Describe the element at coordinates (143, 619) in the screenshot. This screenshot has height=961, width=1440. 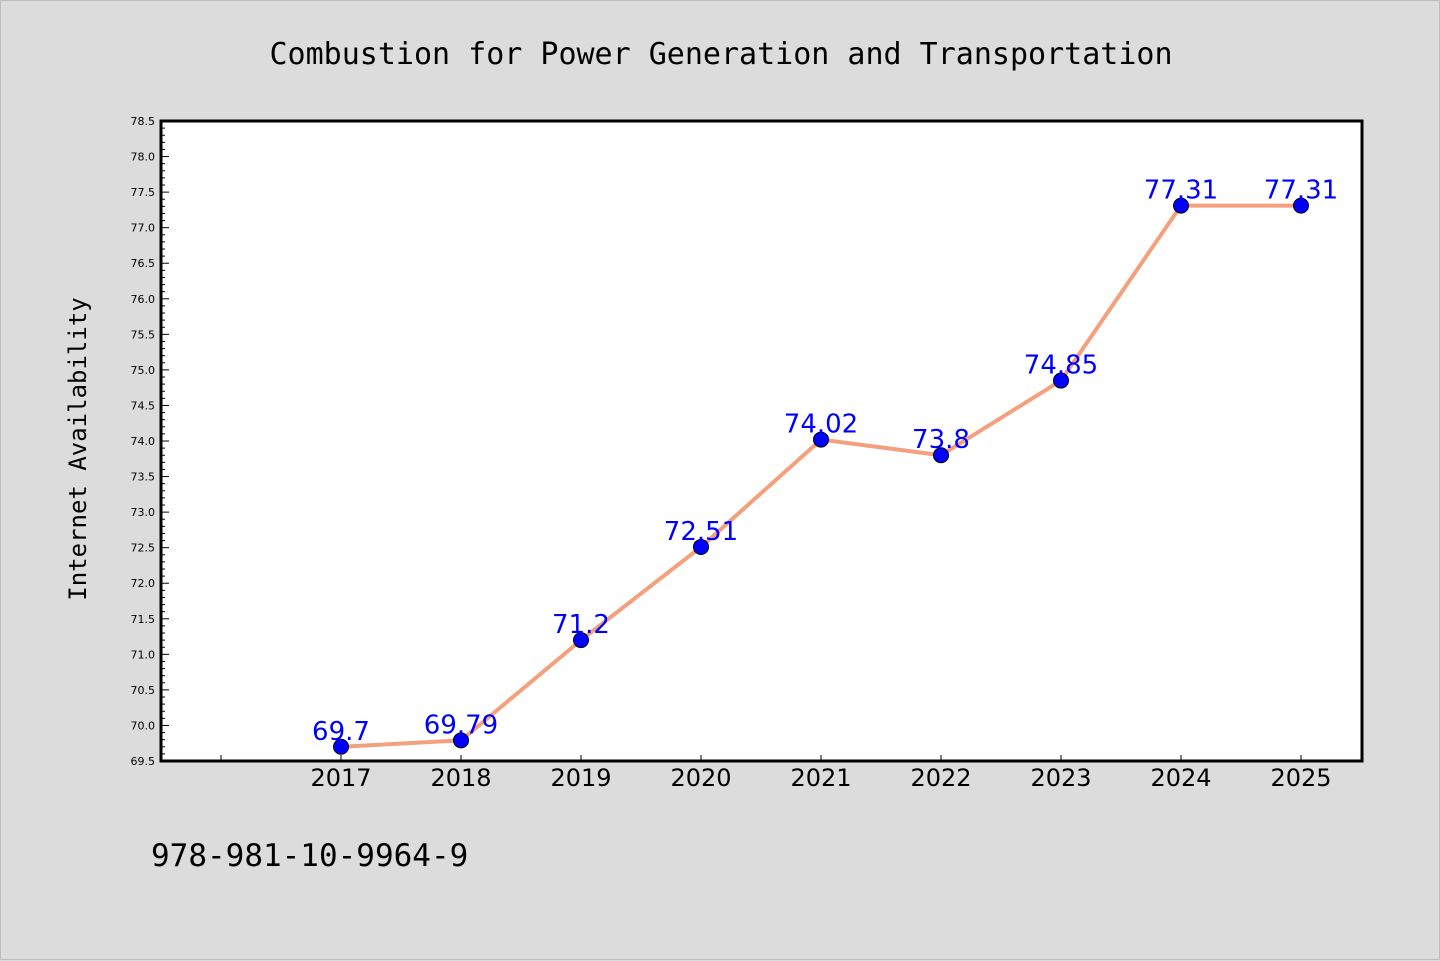
I see `y-tick-label: 71.5` at that location.